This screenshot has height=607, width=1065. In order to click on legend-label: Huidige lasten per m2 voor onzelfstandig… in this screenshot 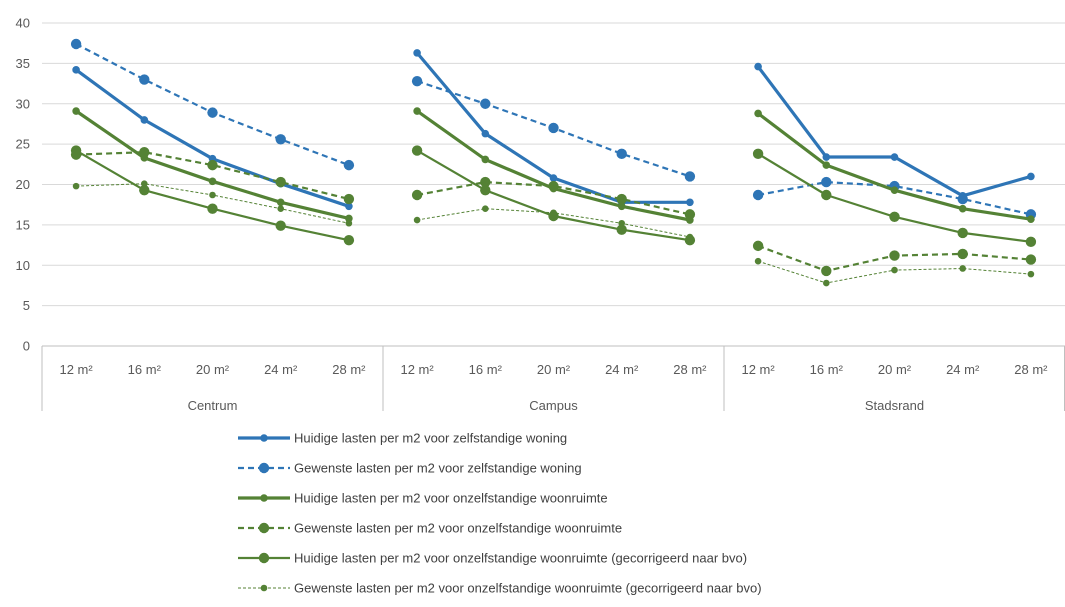, I will do `click(451, 498)`.